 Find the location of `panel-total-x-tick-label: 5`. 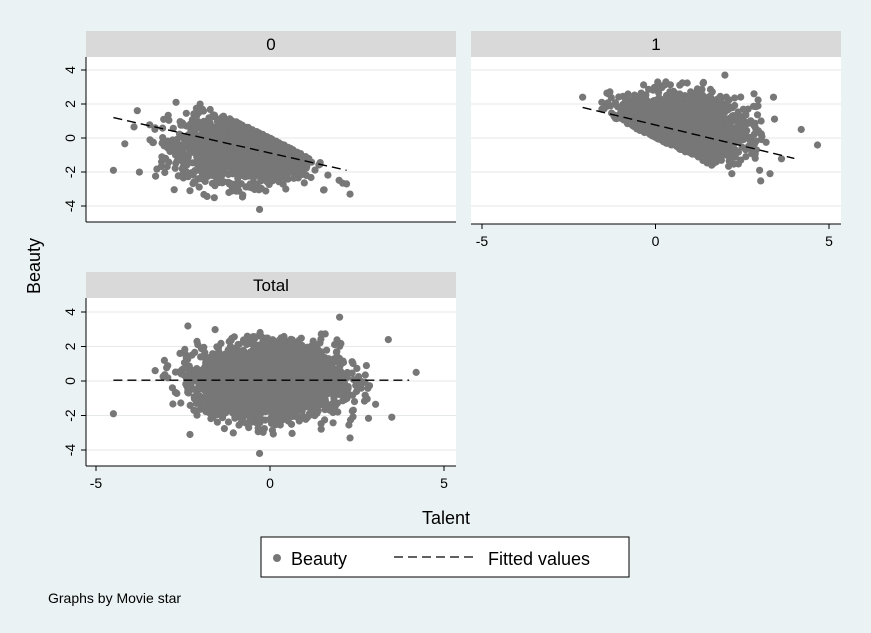

panel-total-x-tick-label: 5 is located at coordinates (444, 483).